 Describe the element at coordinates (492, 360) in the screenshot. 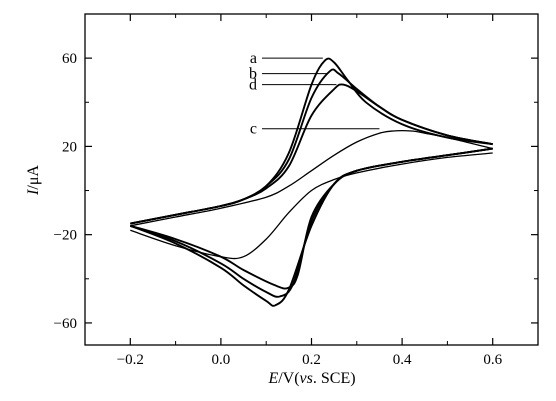

I see `x-tick-label: 0.6` at that location.